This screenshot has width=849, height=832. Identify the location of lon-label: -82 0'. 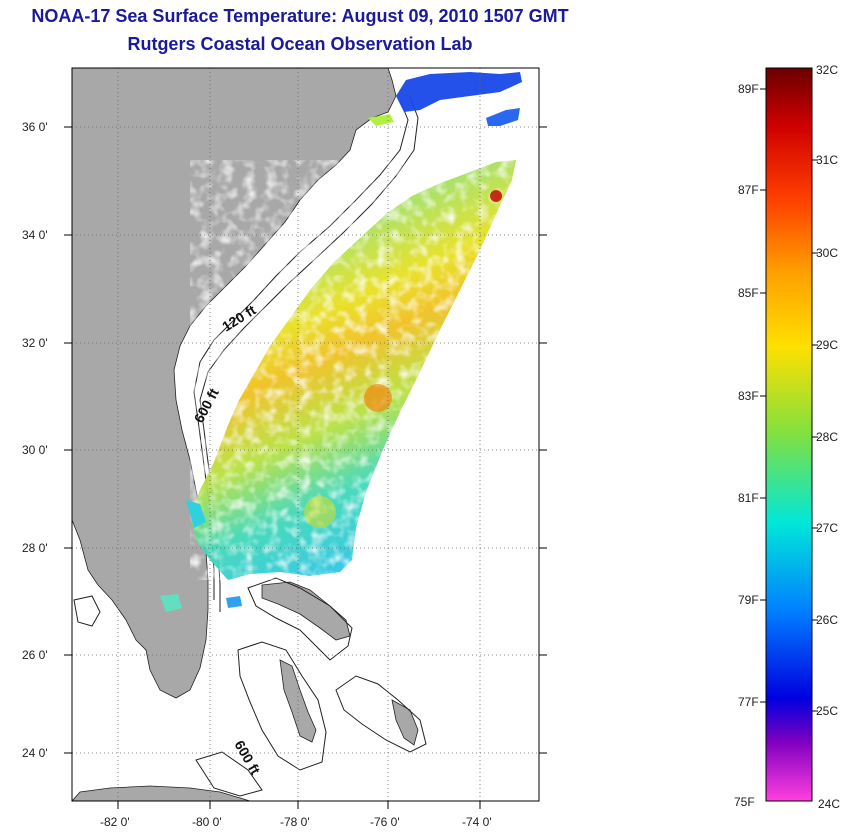
(115, 822).